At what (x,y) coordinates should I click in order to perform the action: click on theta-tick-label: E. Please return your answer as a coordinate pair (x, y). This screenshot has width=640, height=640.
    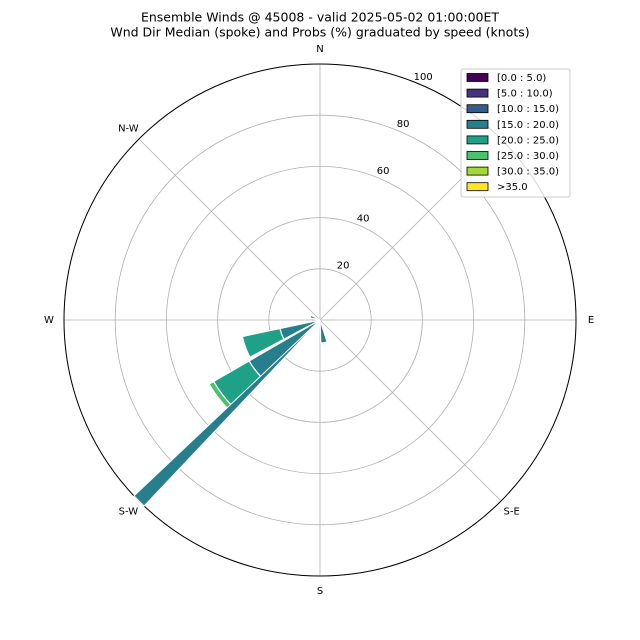
    Looking at the image, I should click on (591, 320).